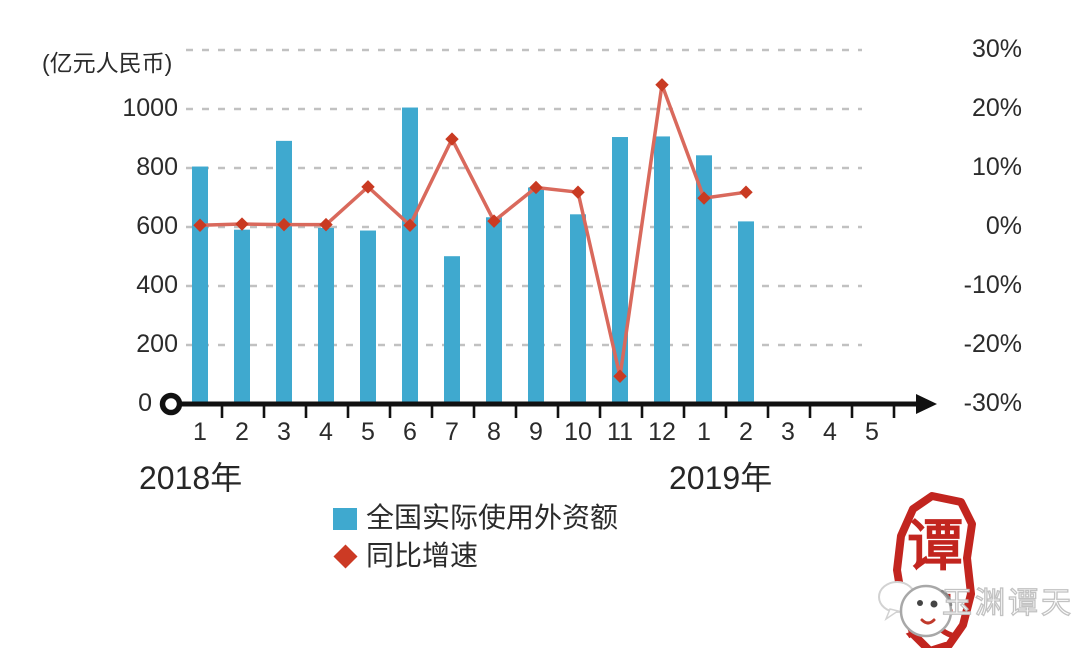 Image resolution: width=1080 pixels, height=648 pixels. I want to click on right-axis-tick-10%: 10%, so click(996, 167).